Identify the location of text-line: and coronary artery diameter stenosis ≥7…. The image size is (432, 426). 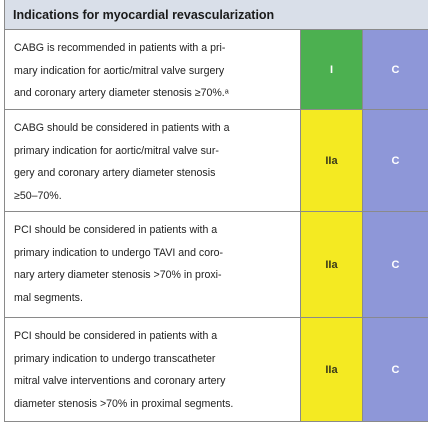
(121, 93).